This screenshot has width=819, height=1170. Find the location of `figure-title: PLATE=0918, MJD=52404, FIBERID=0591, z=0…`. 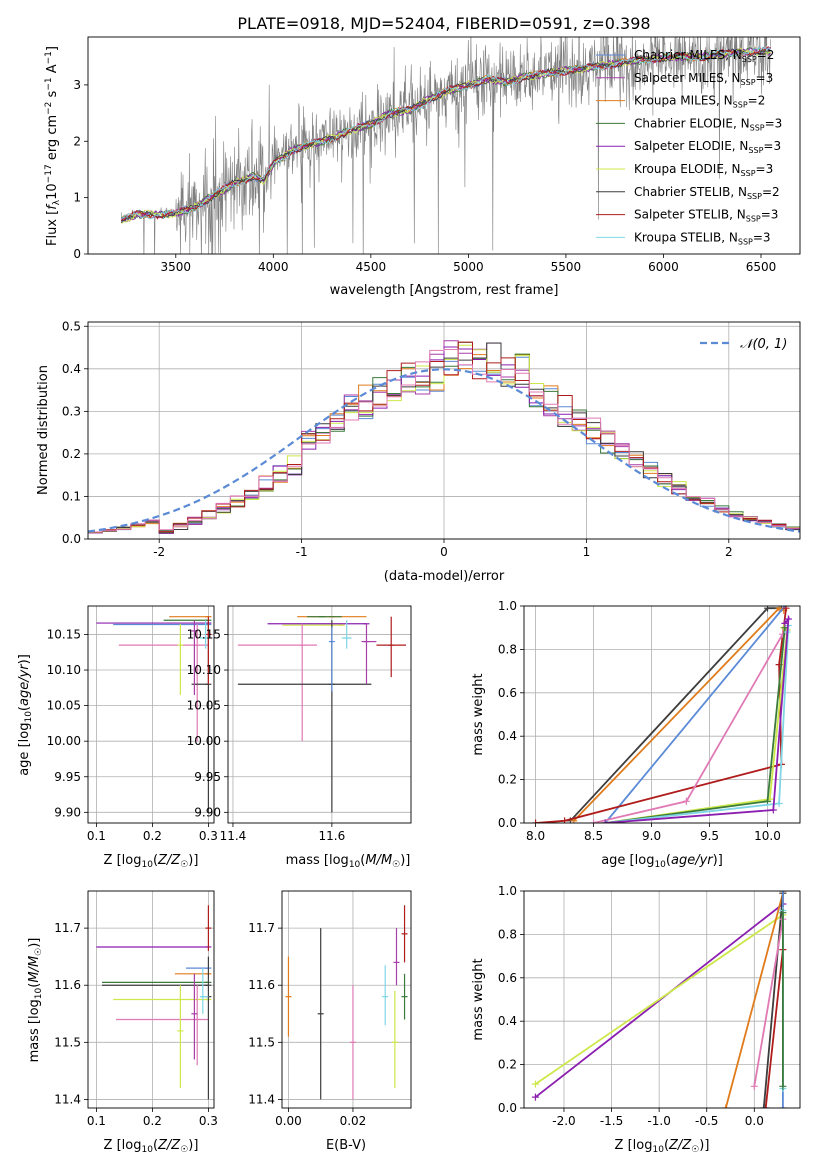

figure-title: PLATE=0918, MJD=52404, FIBERID=0591, z=0… is located at coordinates (443, 23).